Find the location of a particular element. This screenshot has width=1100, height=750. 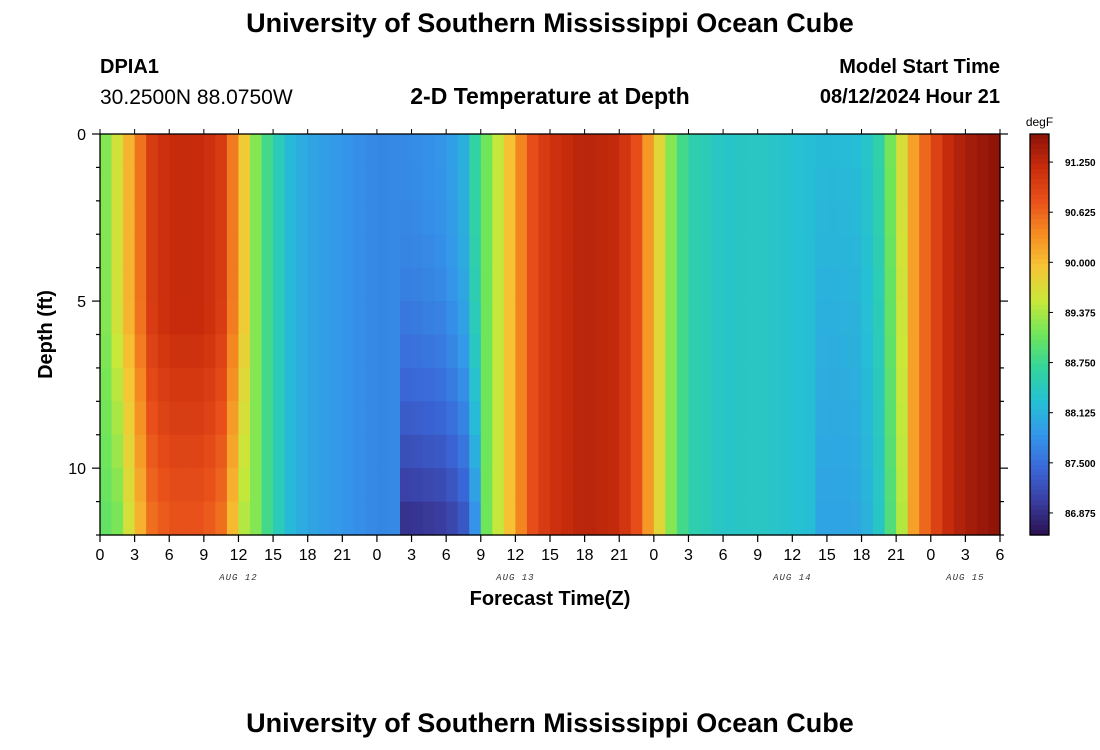

station-coords: 30.2500N 88.0750W is located at coordinates (196, 97).